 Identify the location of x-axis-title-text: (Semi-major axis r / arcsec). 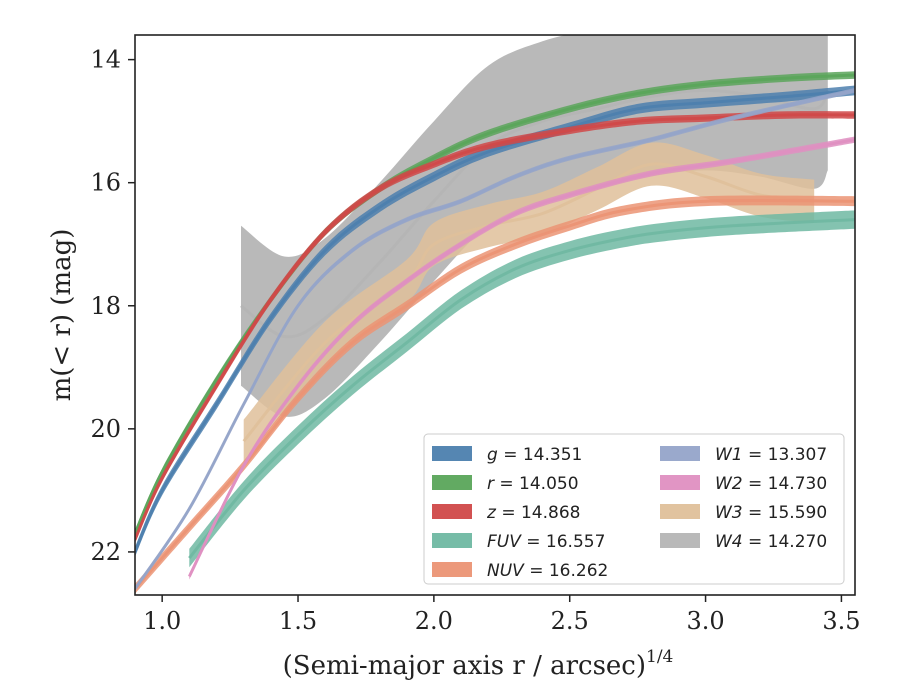
(464, 666).